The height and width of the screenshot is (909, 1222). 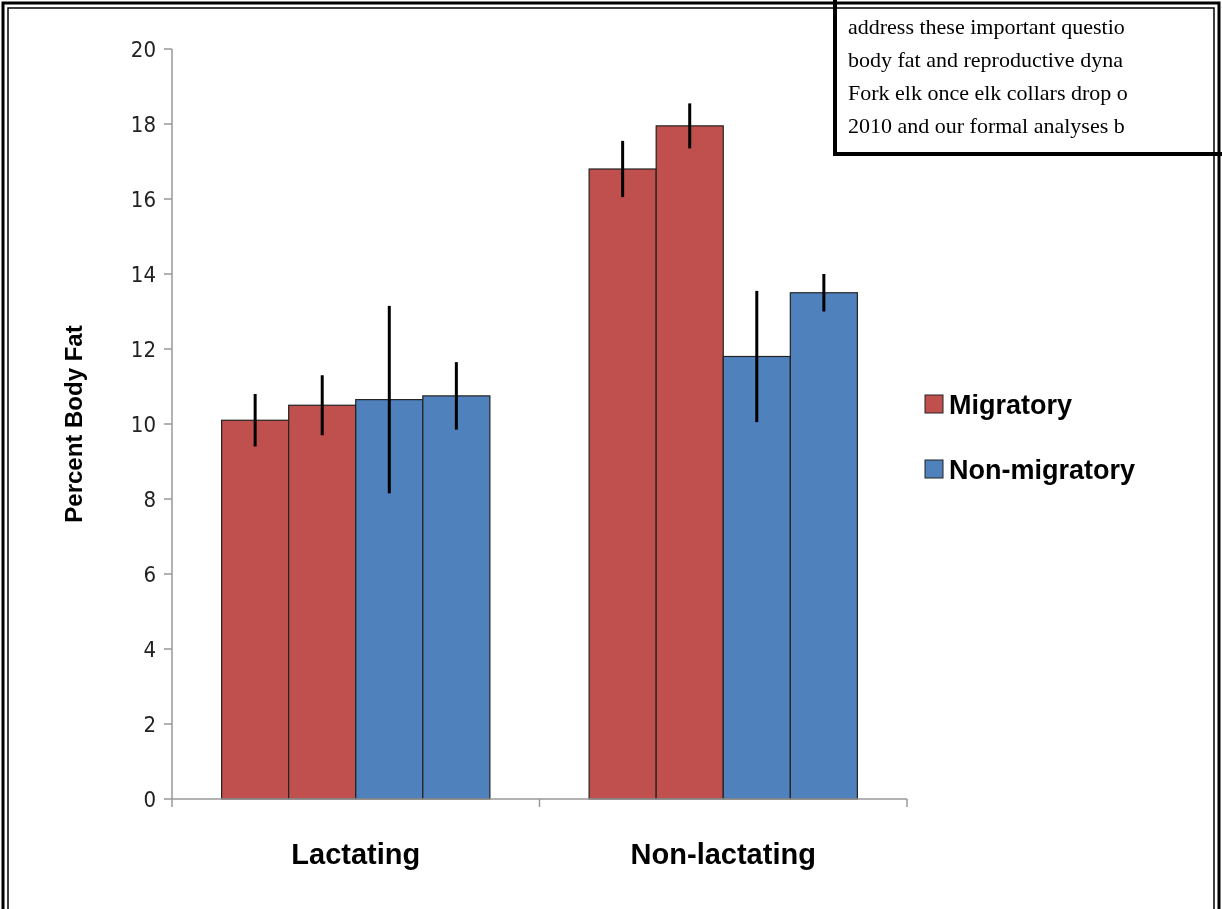 I want to click on y-tick-label: 20, so click(x=143, y=49).